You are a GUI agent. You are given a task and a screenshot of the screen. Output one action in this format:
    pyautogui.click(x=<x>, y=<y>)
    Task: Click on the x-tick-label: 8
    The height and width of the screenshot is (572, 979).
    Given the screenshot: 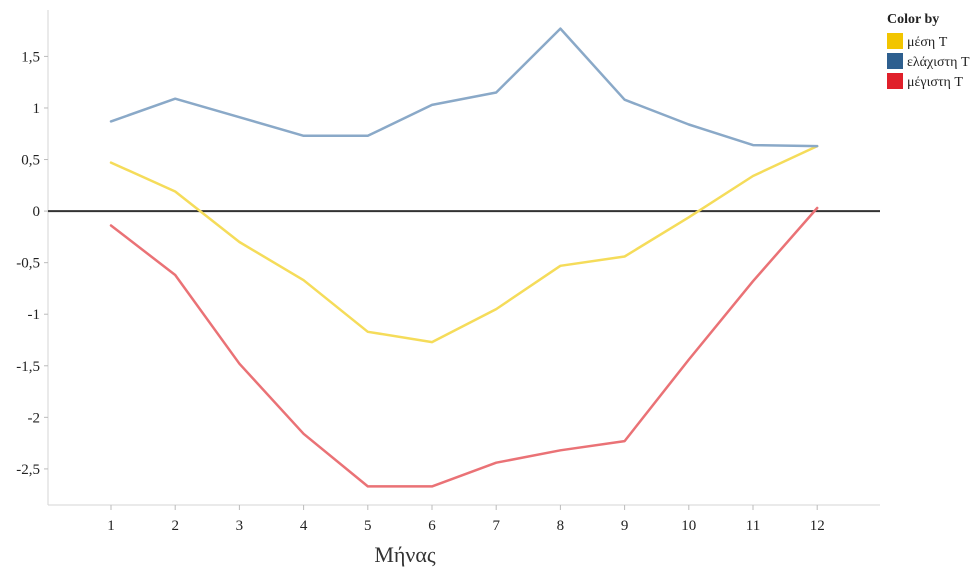 What is the action you would take?
    pyautogui.click(x=561, y=526)
    